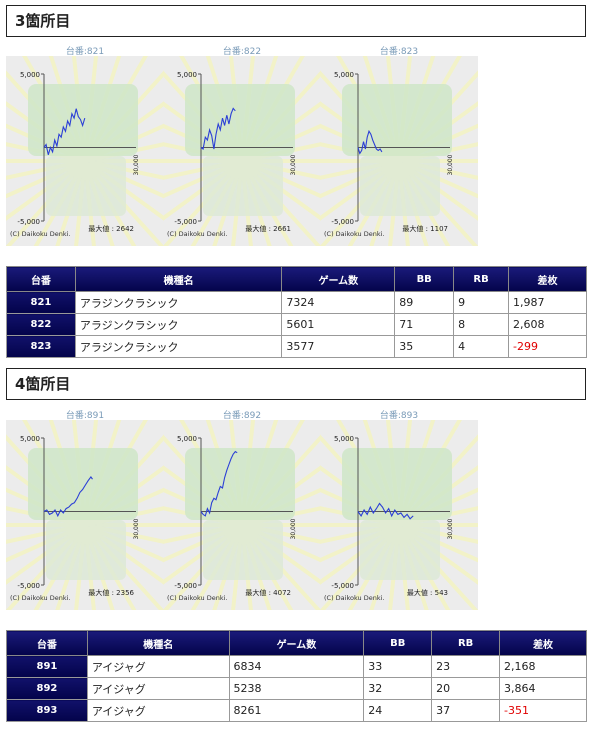 The height and width of the screenshot is (729, 593). I want to click on chart-label: 台番:892, so click(242, 416).